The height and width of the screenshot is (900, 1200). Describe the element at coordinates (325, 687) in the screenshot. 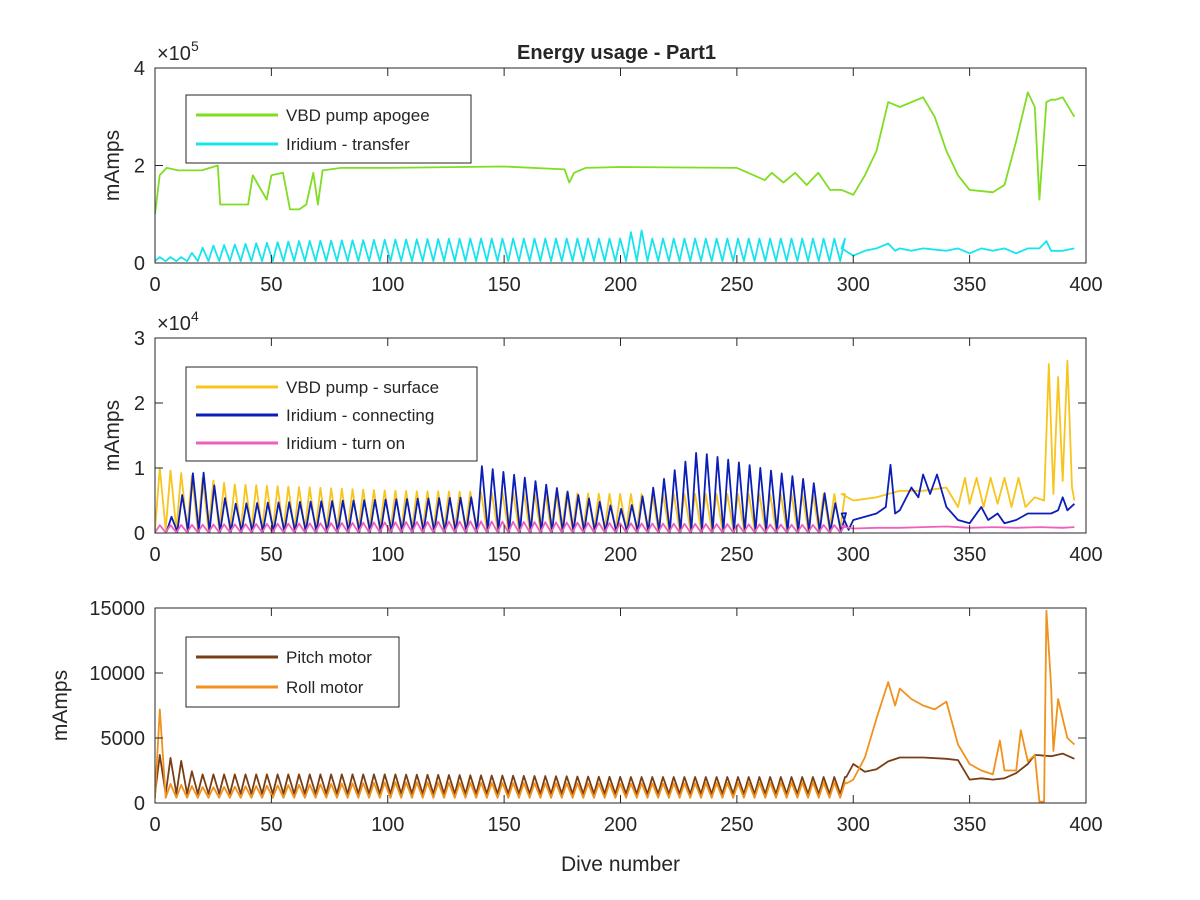

I see `legend-entry: Roll motor` at that location.